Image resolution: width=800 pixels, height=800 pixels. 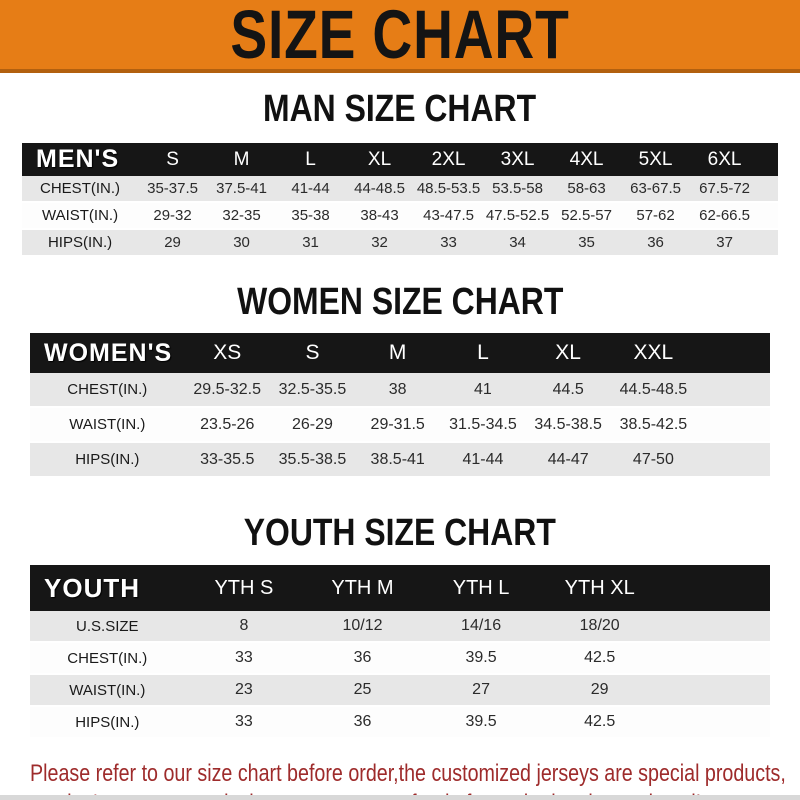 I want to click on size-value: 43-47.5, so click(x=448, y=215).